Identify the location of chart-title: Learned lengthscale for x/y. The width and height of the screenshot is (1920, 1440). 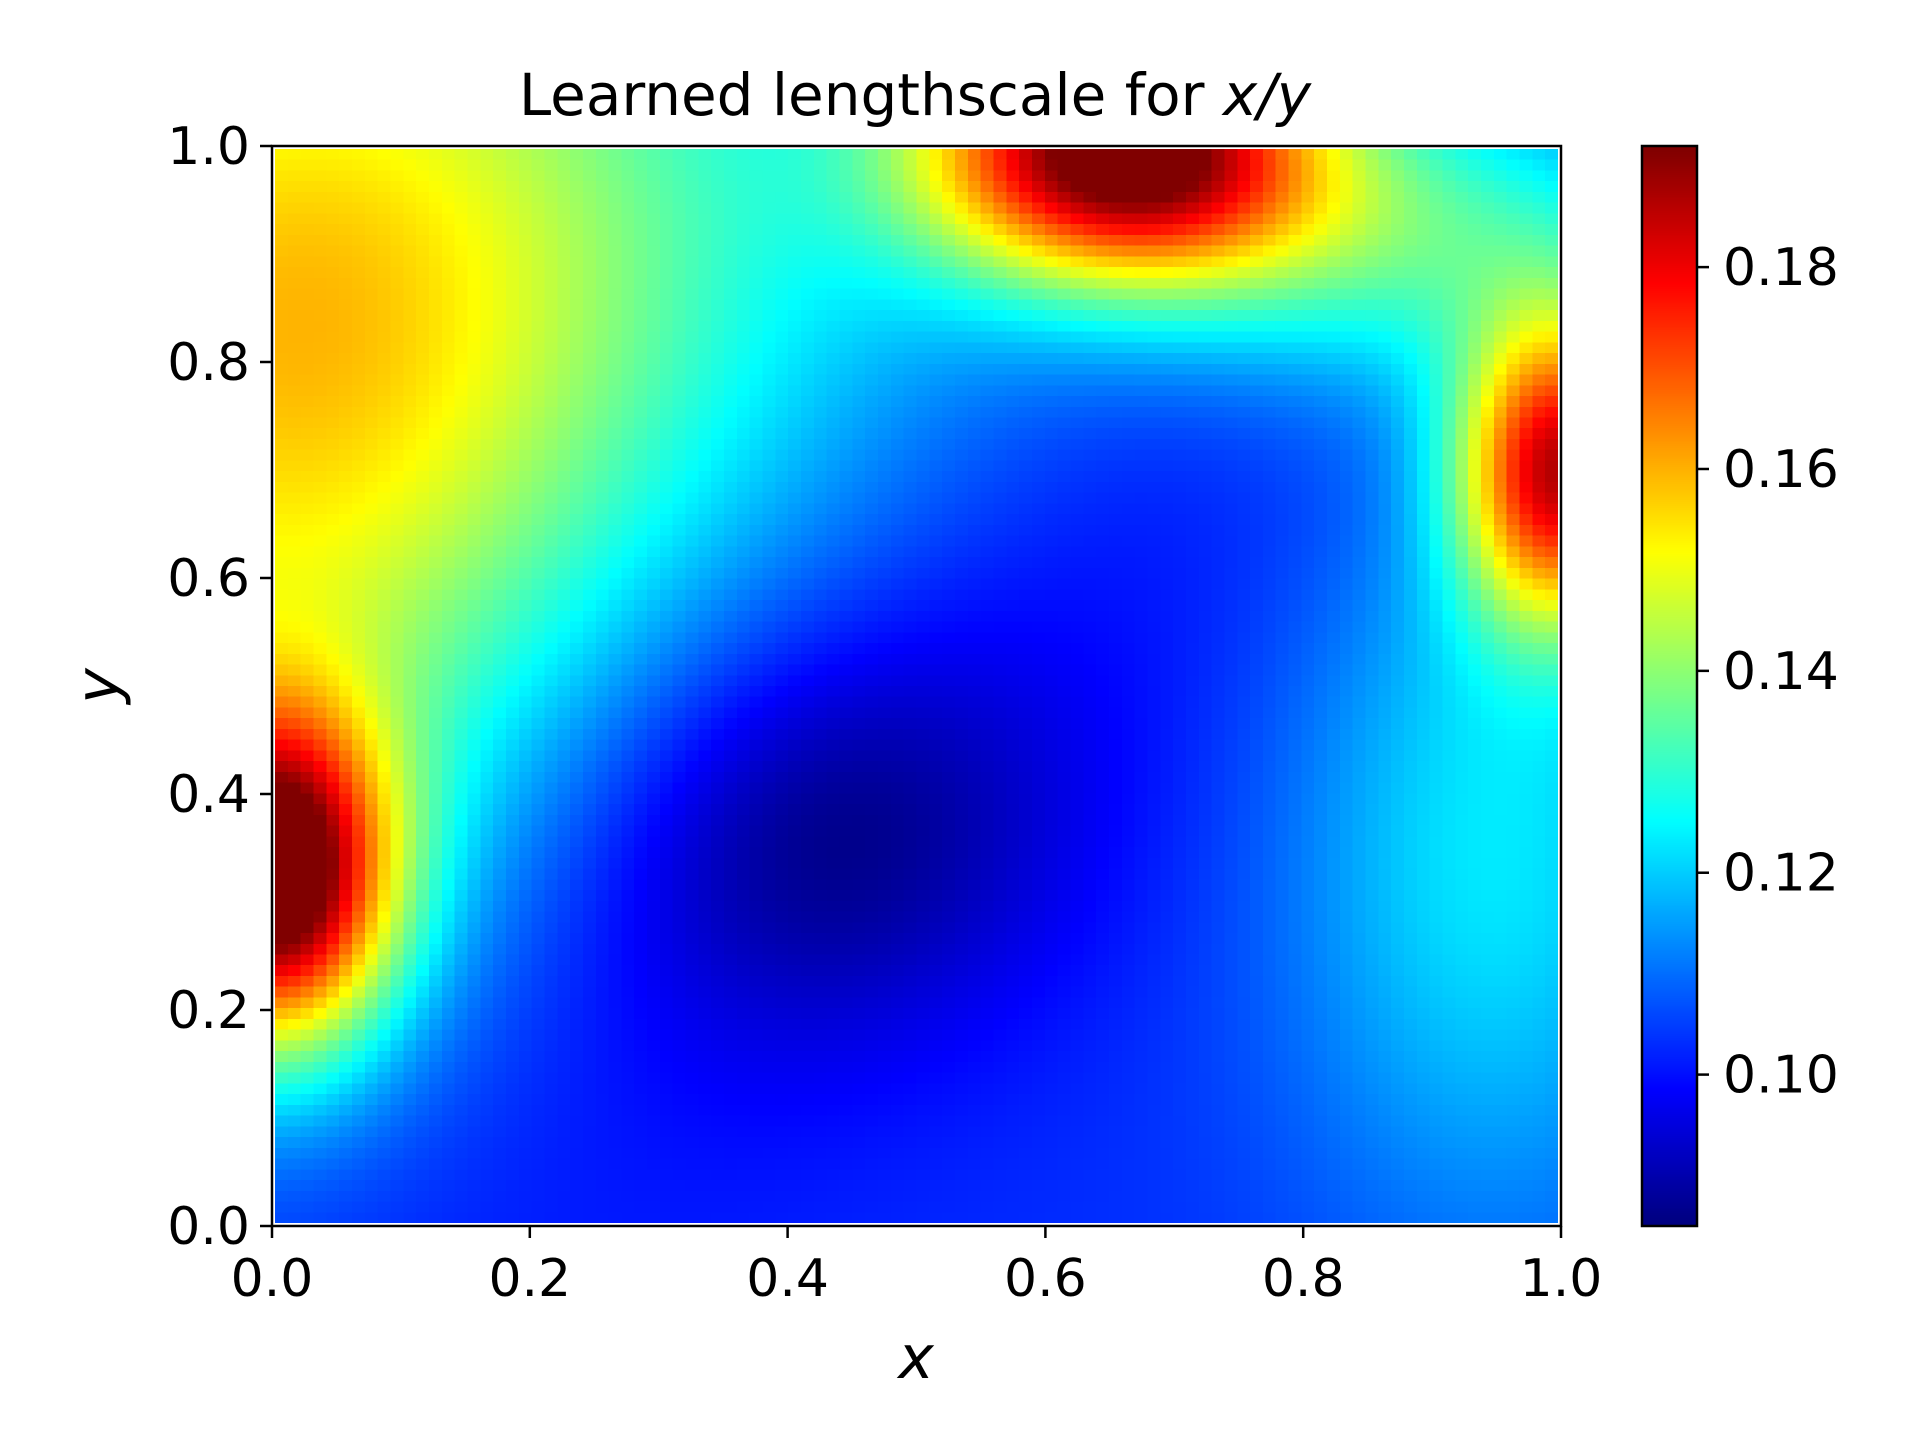
(915, 95).